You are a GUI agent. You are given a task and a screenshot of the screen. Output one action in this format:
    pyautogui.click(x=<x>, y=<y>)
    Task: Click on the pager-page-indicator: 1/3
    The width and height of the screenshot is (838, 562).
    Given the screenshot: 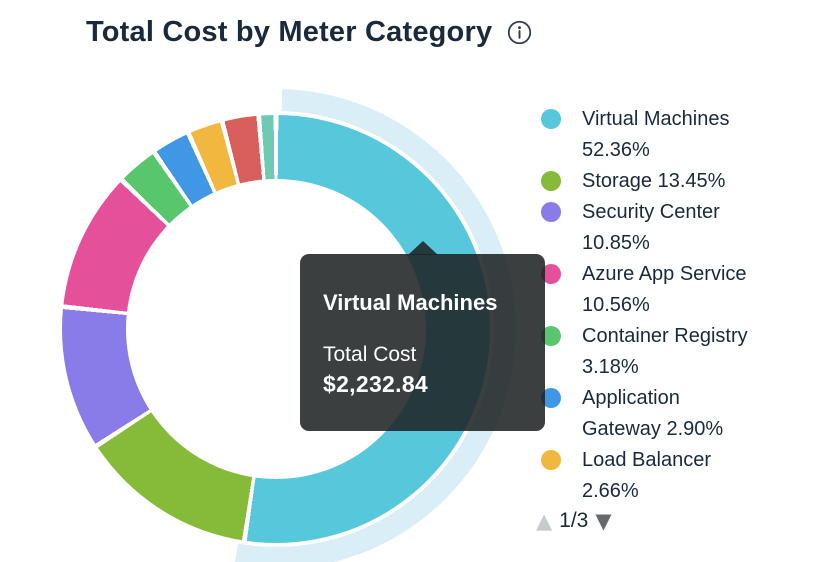 What is the action you would take?
    pyautogui.click(x=574, y=520)
    